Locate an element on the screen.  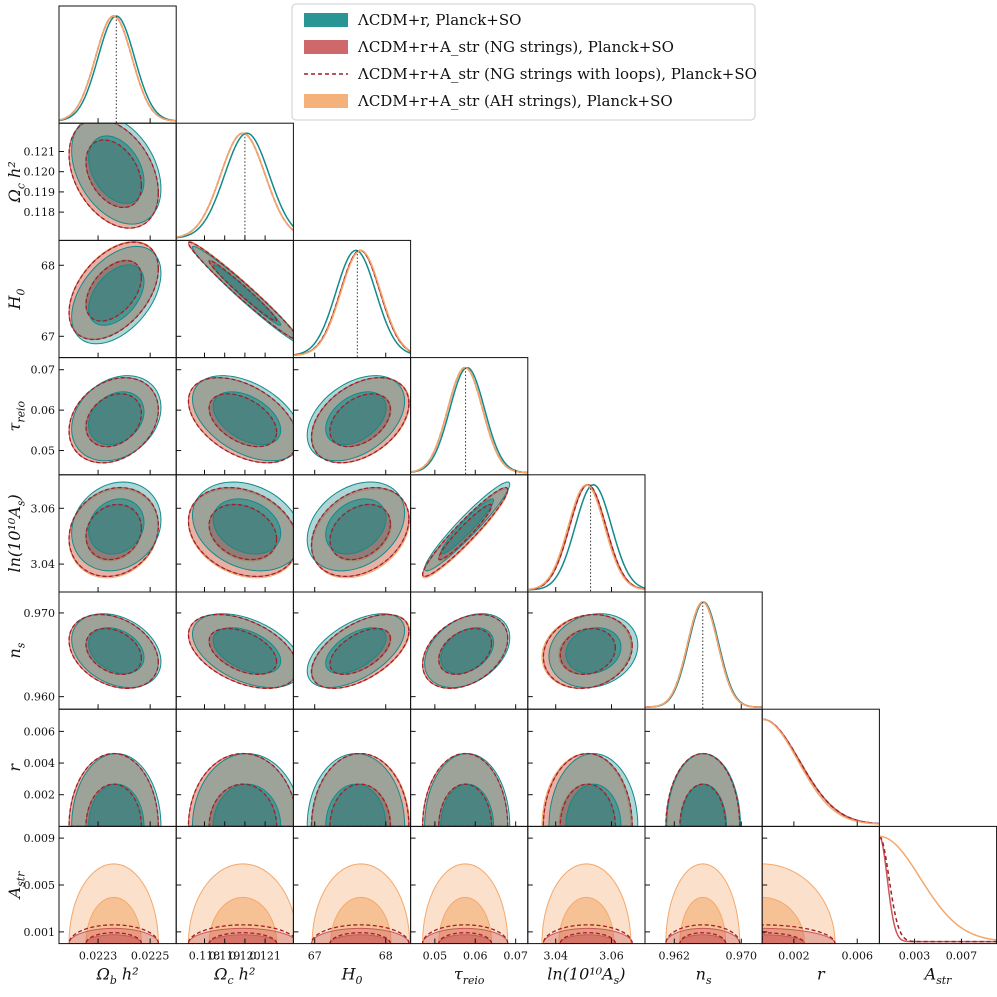
panel-H0-ns is located at coordinates (352, 650).